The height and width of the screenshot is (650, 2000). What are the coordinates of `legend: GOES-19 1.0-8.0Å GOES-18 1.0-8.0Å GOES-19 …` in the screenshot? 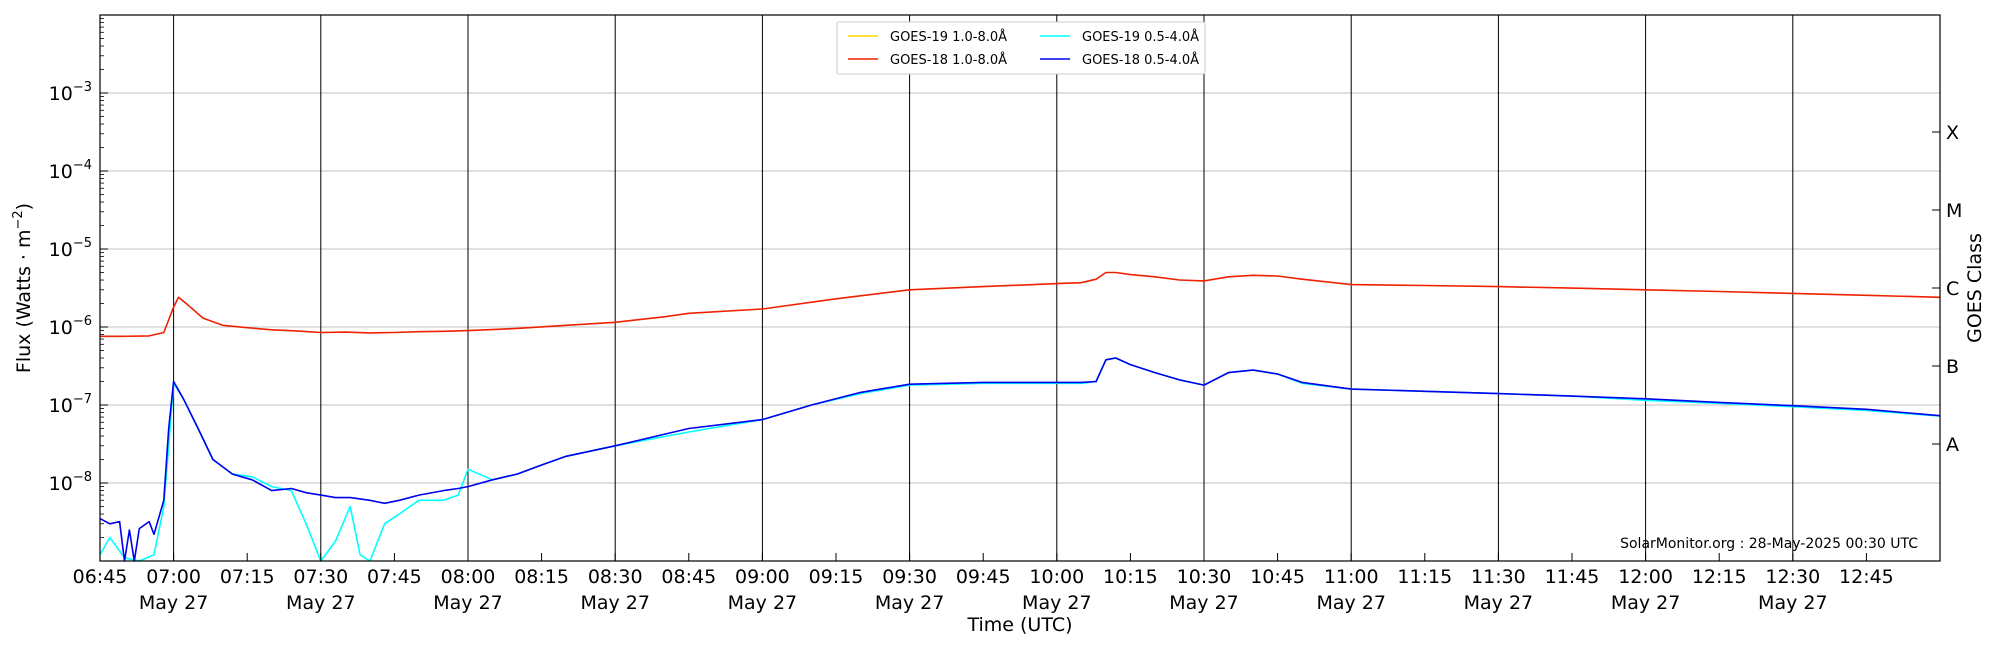 It's located at (1021, 48).